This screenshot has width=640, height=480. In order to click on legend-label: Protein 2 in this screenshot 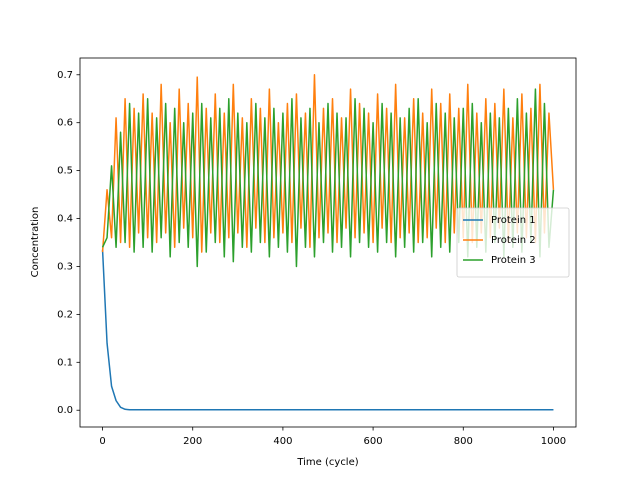, I will do `click(513, 240)`.